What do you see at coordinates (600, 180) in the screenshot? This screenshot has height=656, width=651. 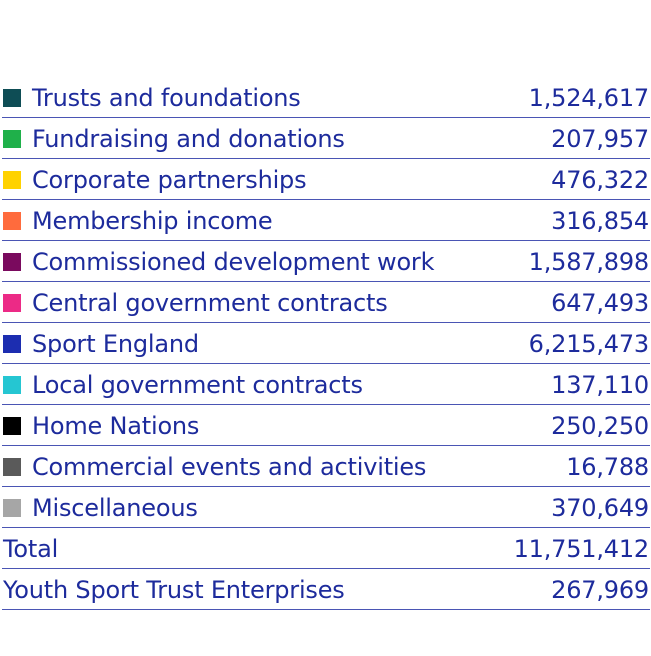 I see `row-value: 476,322` at bounding box center [600, 180].